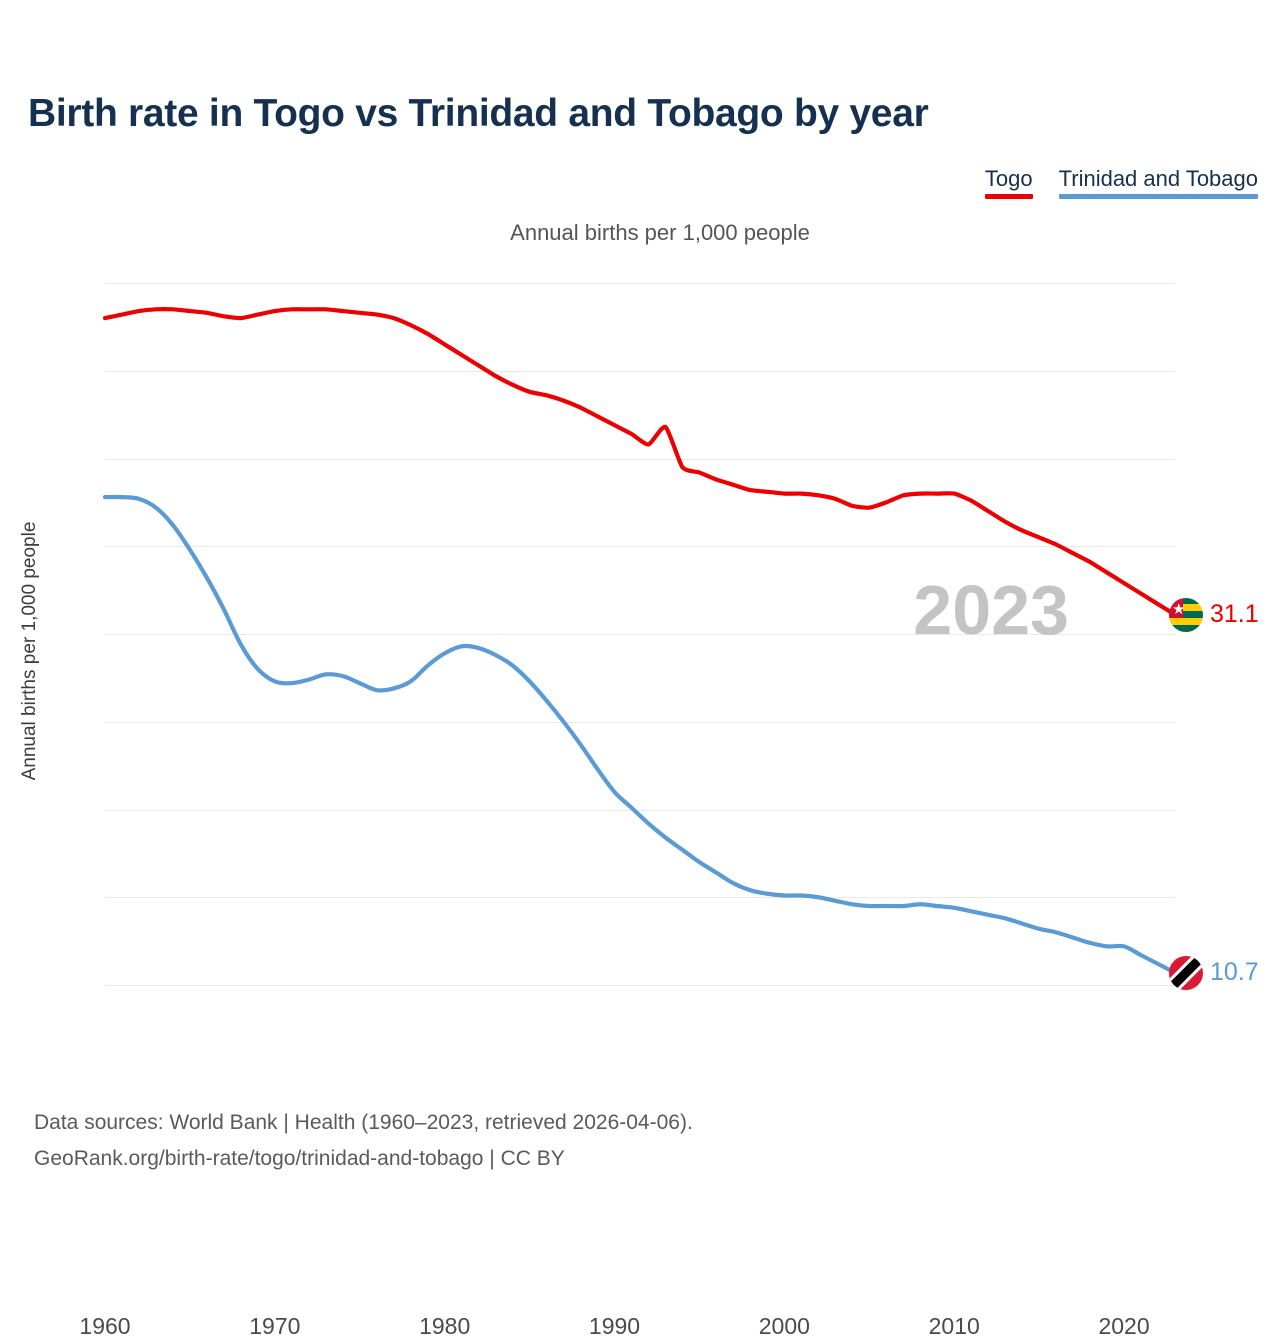 This screenshot has width=1280, height=1340. I want to click on chart-legend: Togo Trinidad and Tobago, so click(1121, 182).